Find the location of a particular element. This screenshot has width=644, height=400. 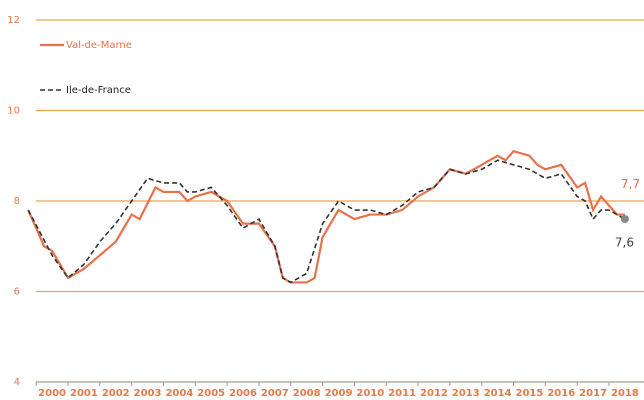

x-tick-label: 2017 is located at coordinates (593, 393).